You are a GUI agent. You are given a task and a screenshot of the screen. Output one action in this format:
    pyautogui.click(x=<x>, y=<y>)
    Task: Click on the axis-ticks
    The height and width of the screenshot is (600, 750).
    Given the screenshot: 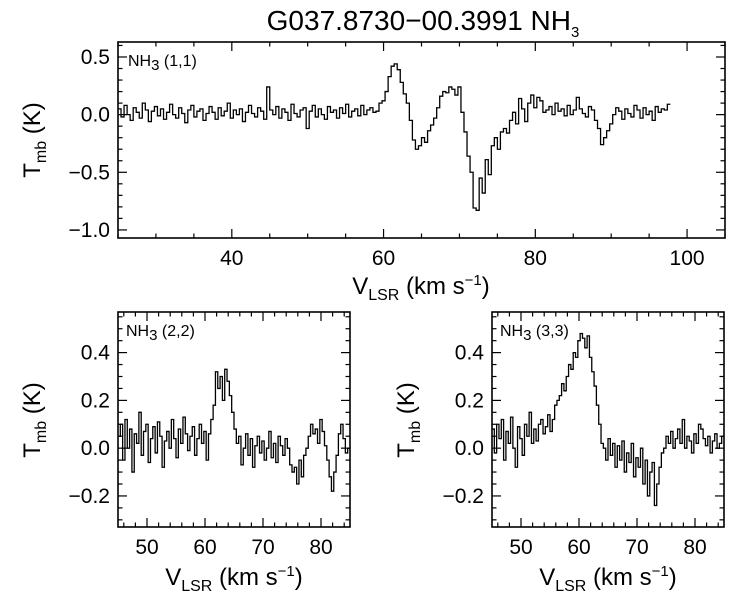 What is the action you would take?
    pyautogui.click(x=608, y=419)
    